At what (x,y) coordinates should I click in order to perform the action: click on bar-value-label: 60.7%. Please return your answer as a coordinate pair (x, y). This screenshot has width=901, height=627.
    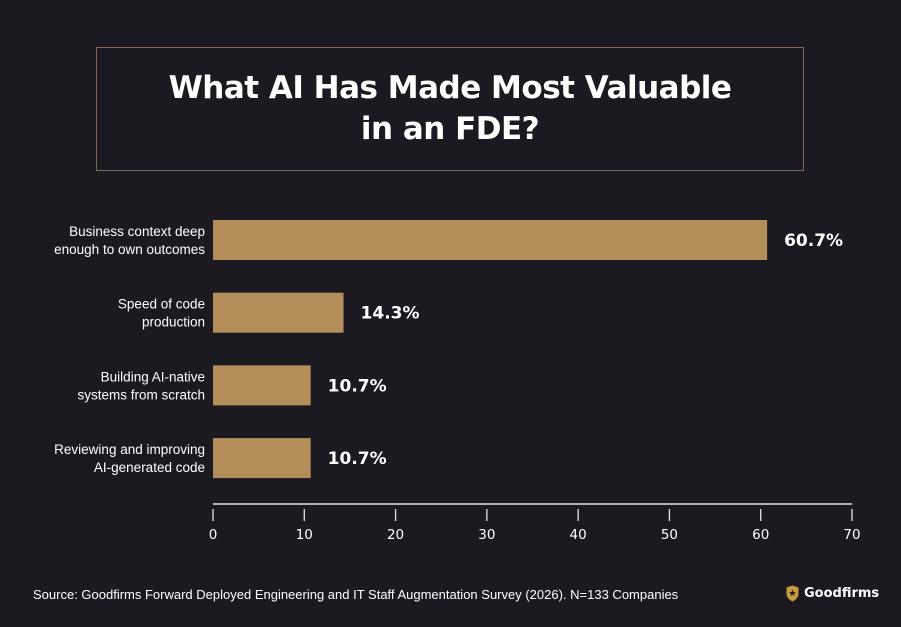
    Looking at the image, I should click on (813, 241).